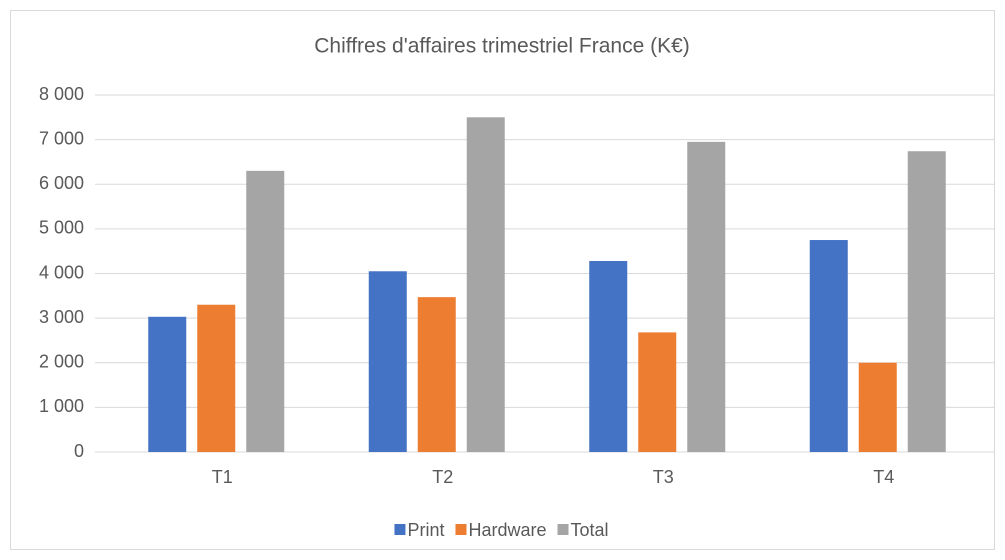 The width and height of the screenshot is (1005, 560). What do you see at coordinates (222, 477) in the screenshot?
I see `x-tick-label: T1` at bounding box center [222, 477].